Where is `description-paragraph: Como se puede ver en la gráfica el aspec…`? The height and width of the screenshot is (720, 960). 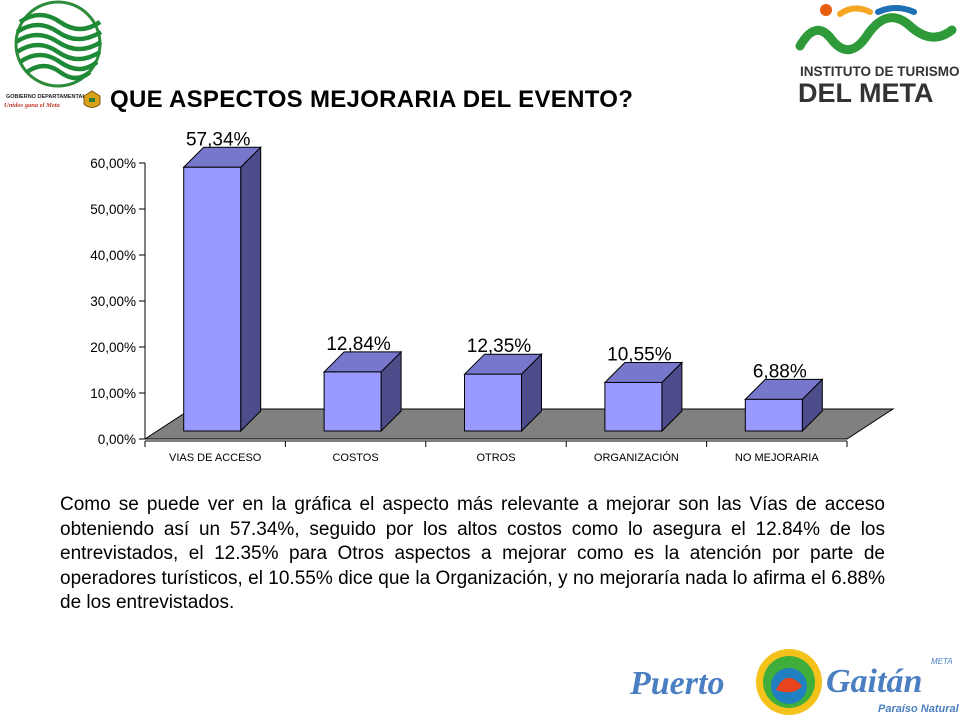 description-paragraph: Como se puede ver en la gráfica el aspec… is located at coordinates (472, 553).